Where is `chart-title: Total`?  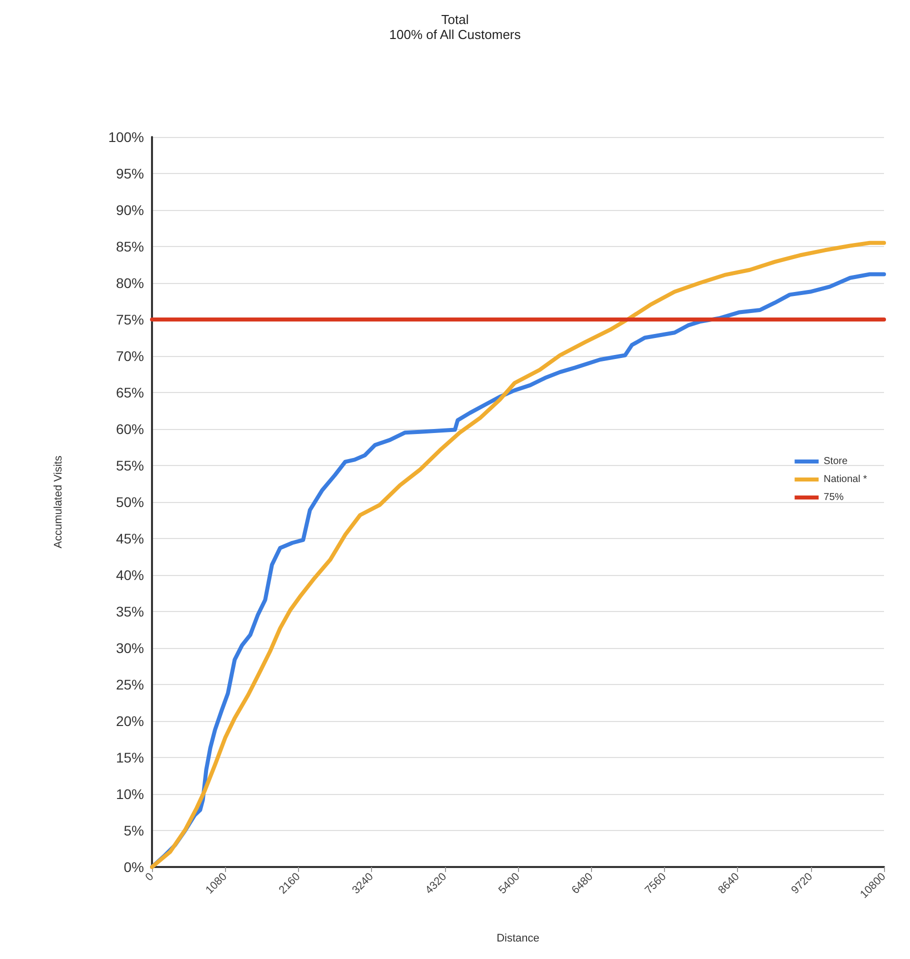
chart-title: Total is located at coordinates (455, 19).